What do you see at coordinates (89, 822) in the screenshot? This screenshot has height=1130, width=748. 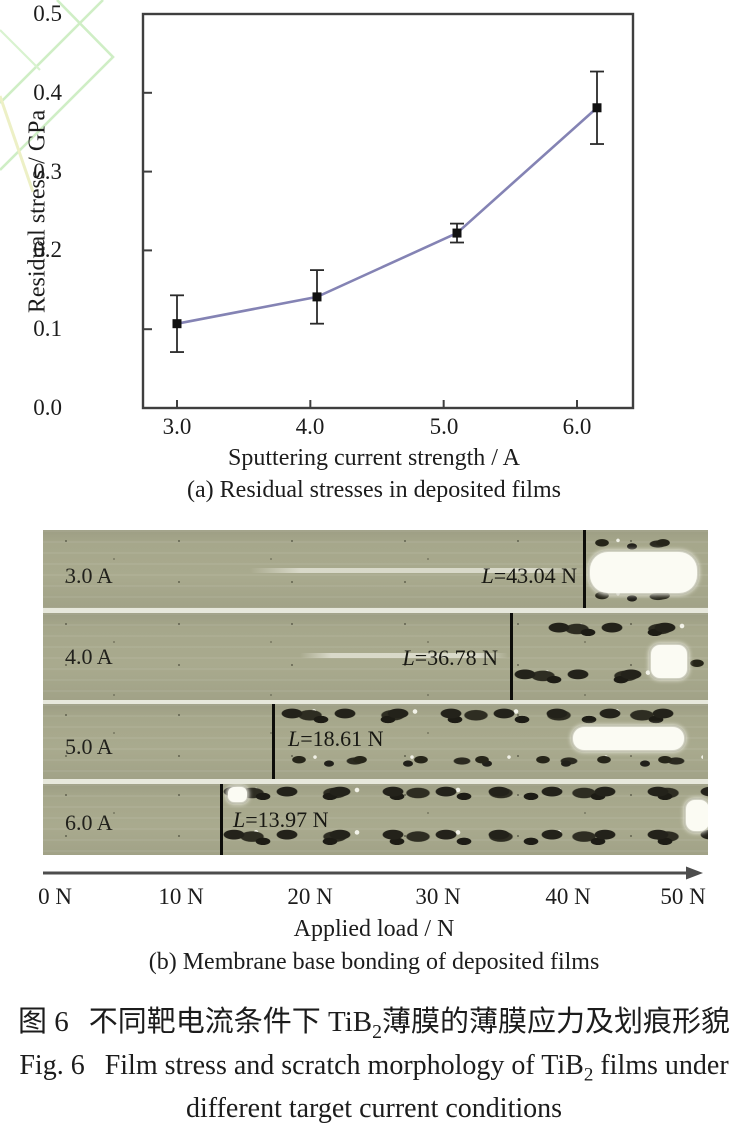 I see `strip-current-label: 6.0 A` at bounding box center [89, 822].